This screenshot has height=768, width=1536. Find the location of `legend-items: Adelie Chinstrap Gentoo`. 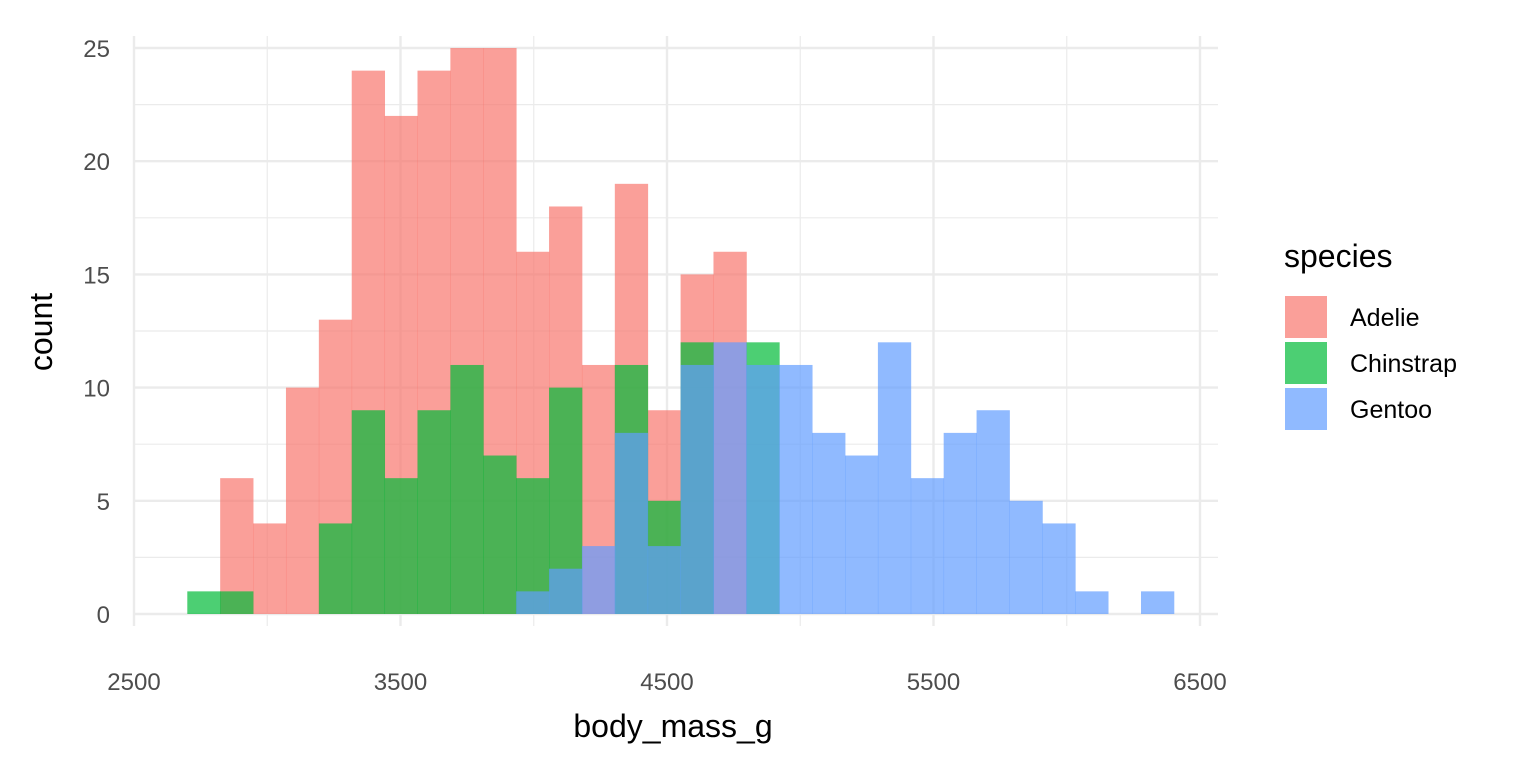

legend-items: Adelie Chinstrap Gentoo is located at coordinates (1371, 363).